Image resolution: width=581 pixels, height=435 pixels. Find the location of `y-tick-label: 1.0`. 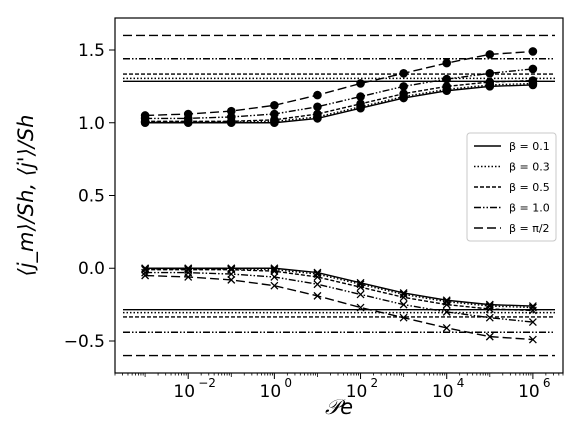

y-tick-label: 1.0 is located at coordinates (91, 124).